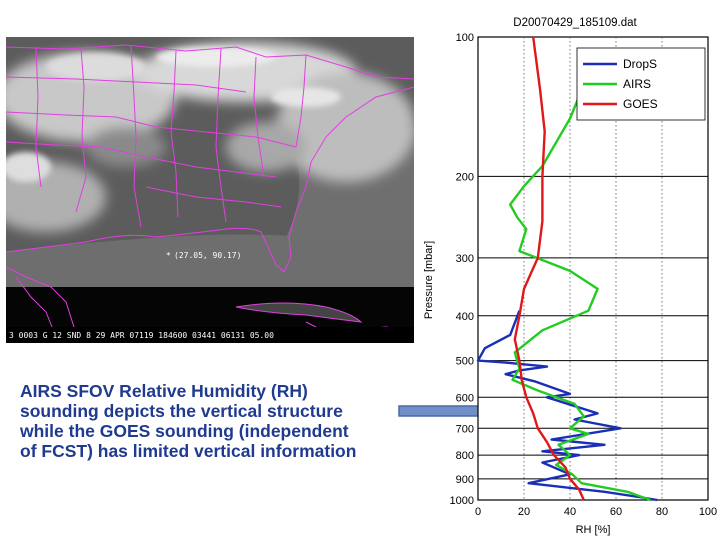 Image resolution: width=720 pixels, height=540 pixels. What do you see at coordinates (298, 312) in the screenshot?
I see `island-shape` at bounding box center [298, 312].